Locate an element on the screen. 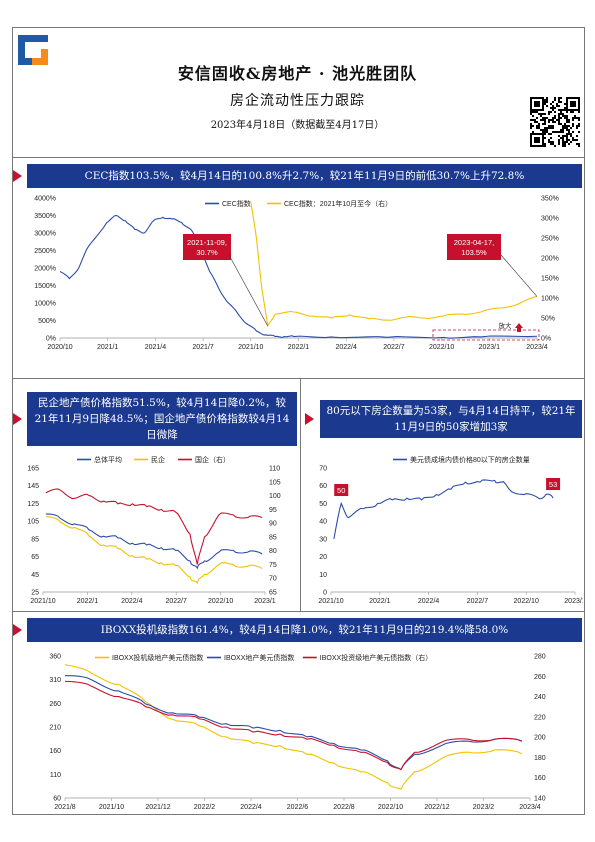 The image size is (595, 842). legend-entry: IBOXX投机级地产美元债指数 is located at coordinates (157, 657).